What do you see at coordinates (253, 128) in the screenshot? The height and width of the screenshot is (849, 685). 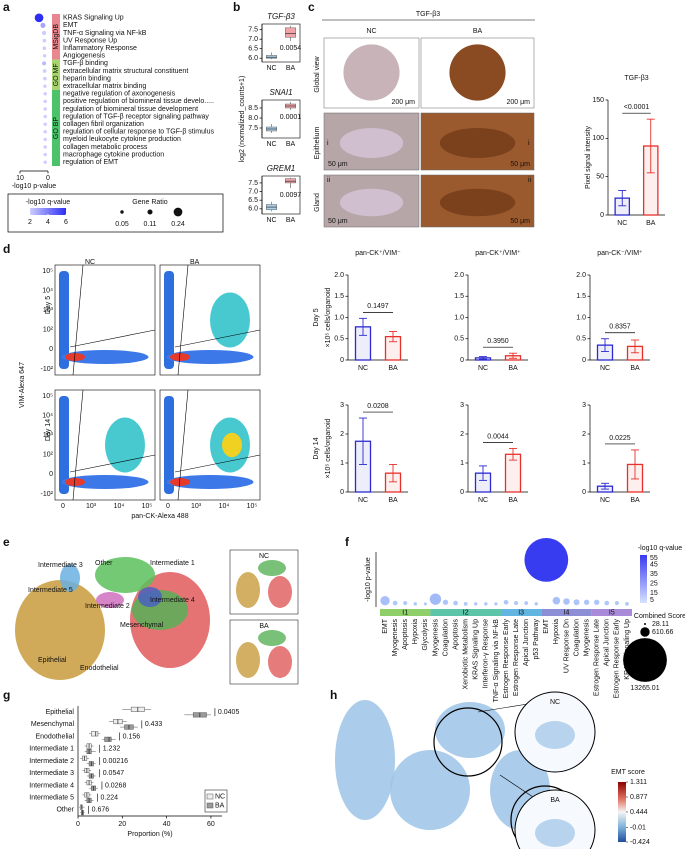 I see `y-tick-label: 7.5` at bounding box center [253, 128].